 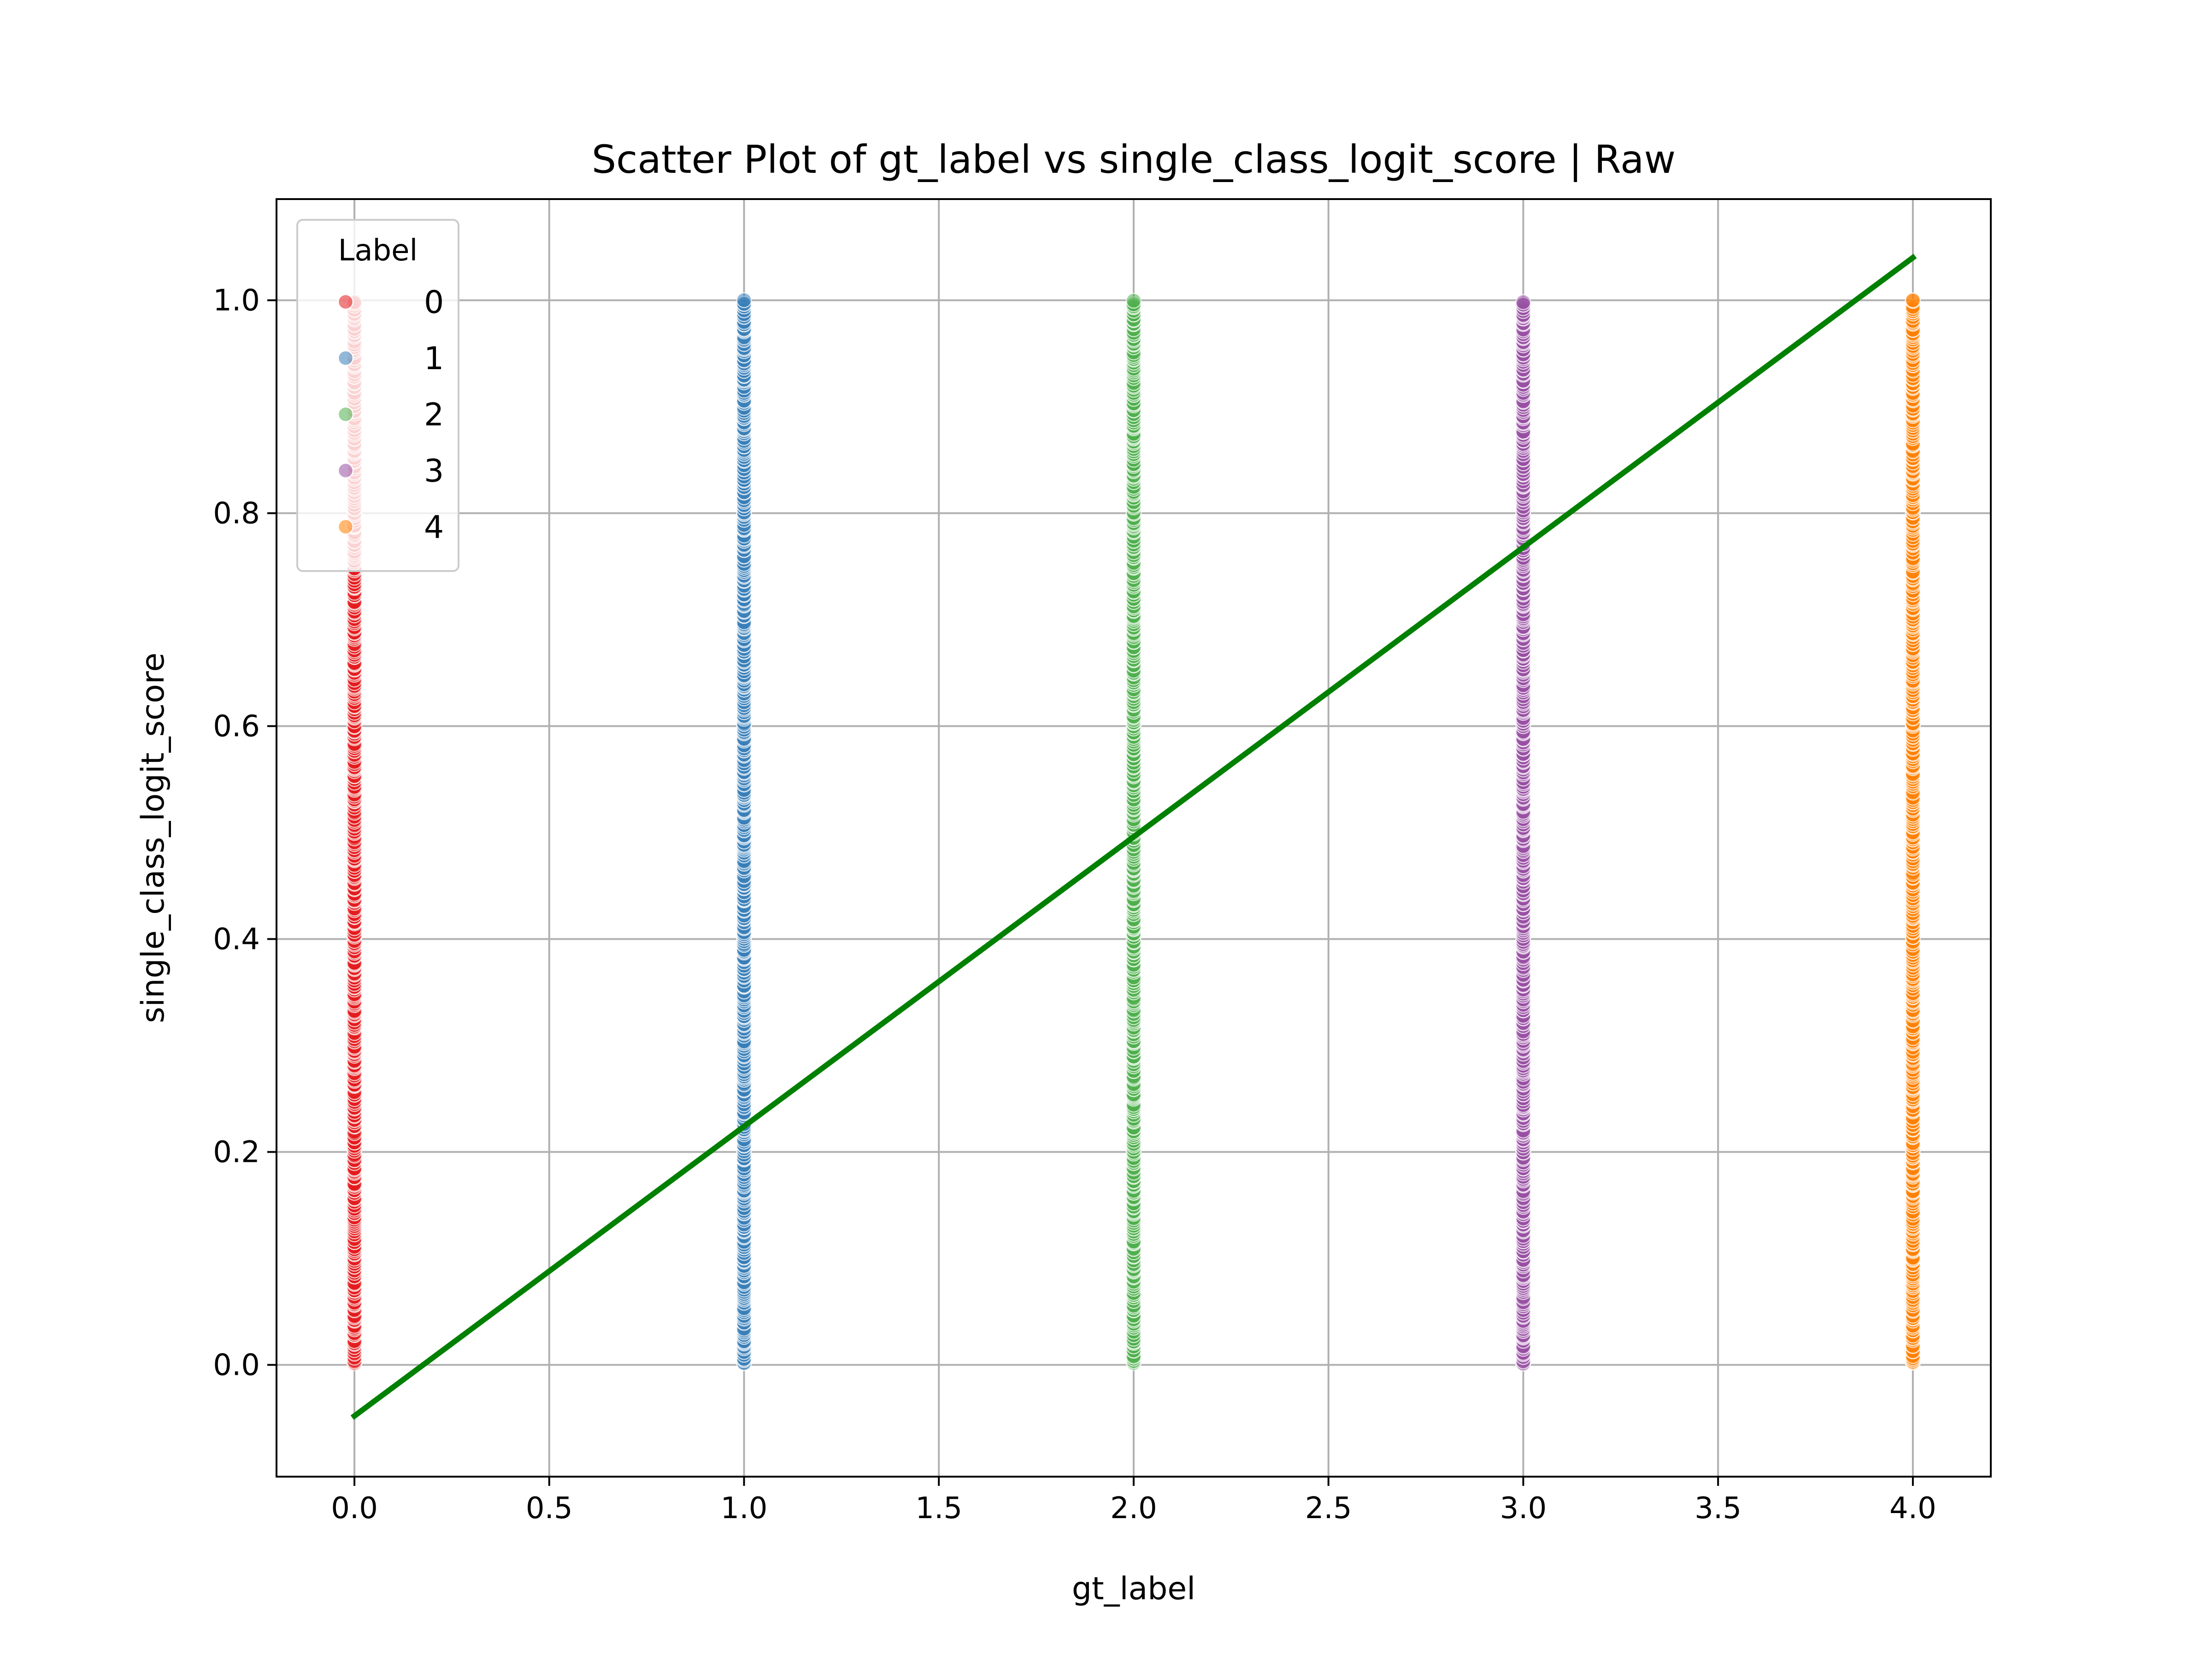 I want to click on legend-entry-2: 2, so click(x=390, y=415).